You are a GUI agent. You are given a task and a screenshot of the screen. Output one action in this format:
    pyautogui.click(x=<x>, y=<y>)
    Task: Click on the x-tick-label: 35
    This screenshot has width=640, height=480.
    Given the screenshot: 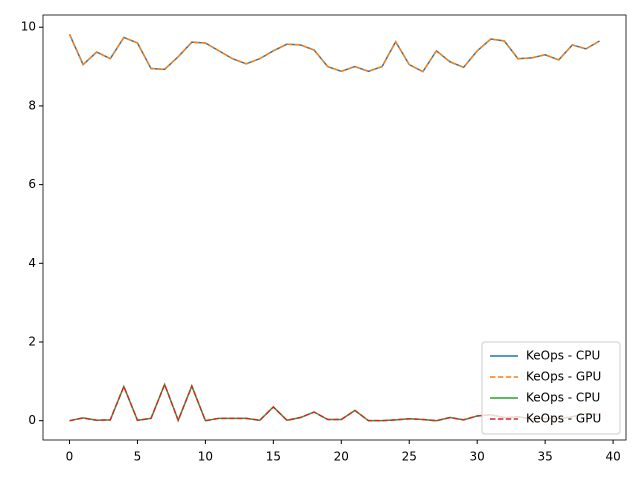 What is the action you would take?
    pyautogui.click(x=545, y=457)
    